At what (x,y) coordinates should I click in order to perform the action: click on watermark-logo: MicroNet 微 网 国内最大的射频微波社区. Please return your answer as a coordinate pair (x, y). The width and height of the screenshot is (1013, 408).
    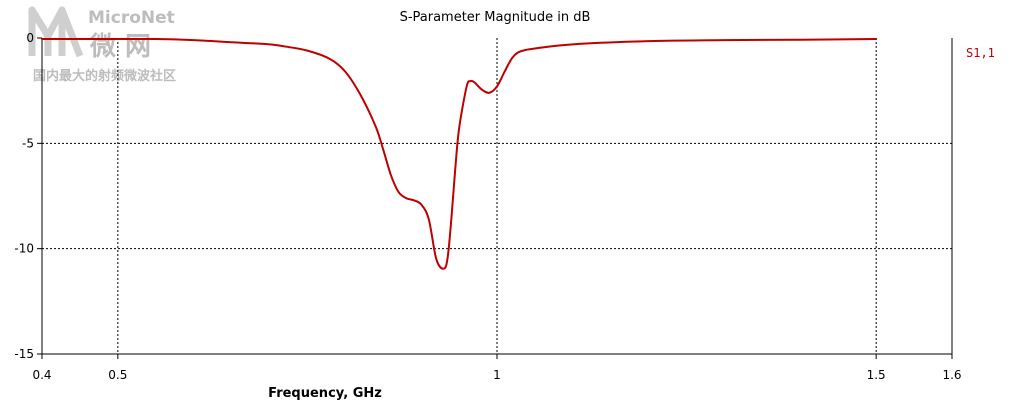
    Looking at the image, I should click on (102, 45).